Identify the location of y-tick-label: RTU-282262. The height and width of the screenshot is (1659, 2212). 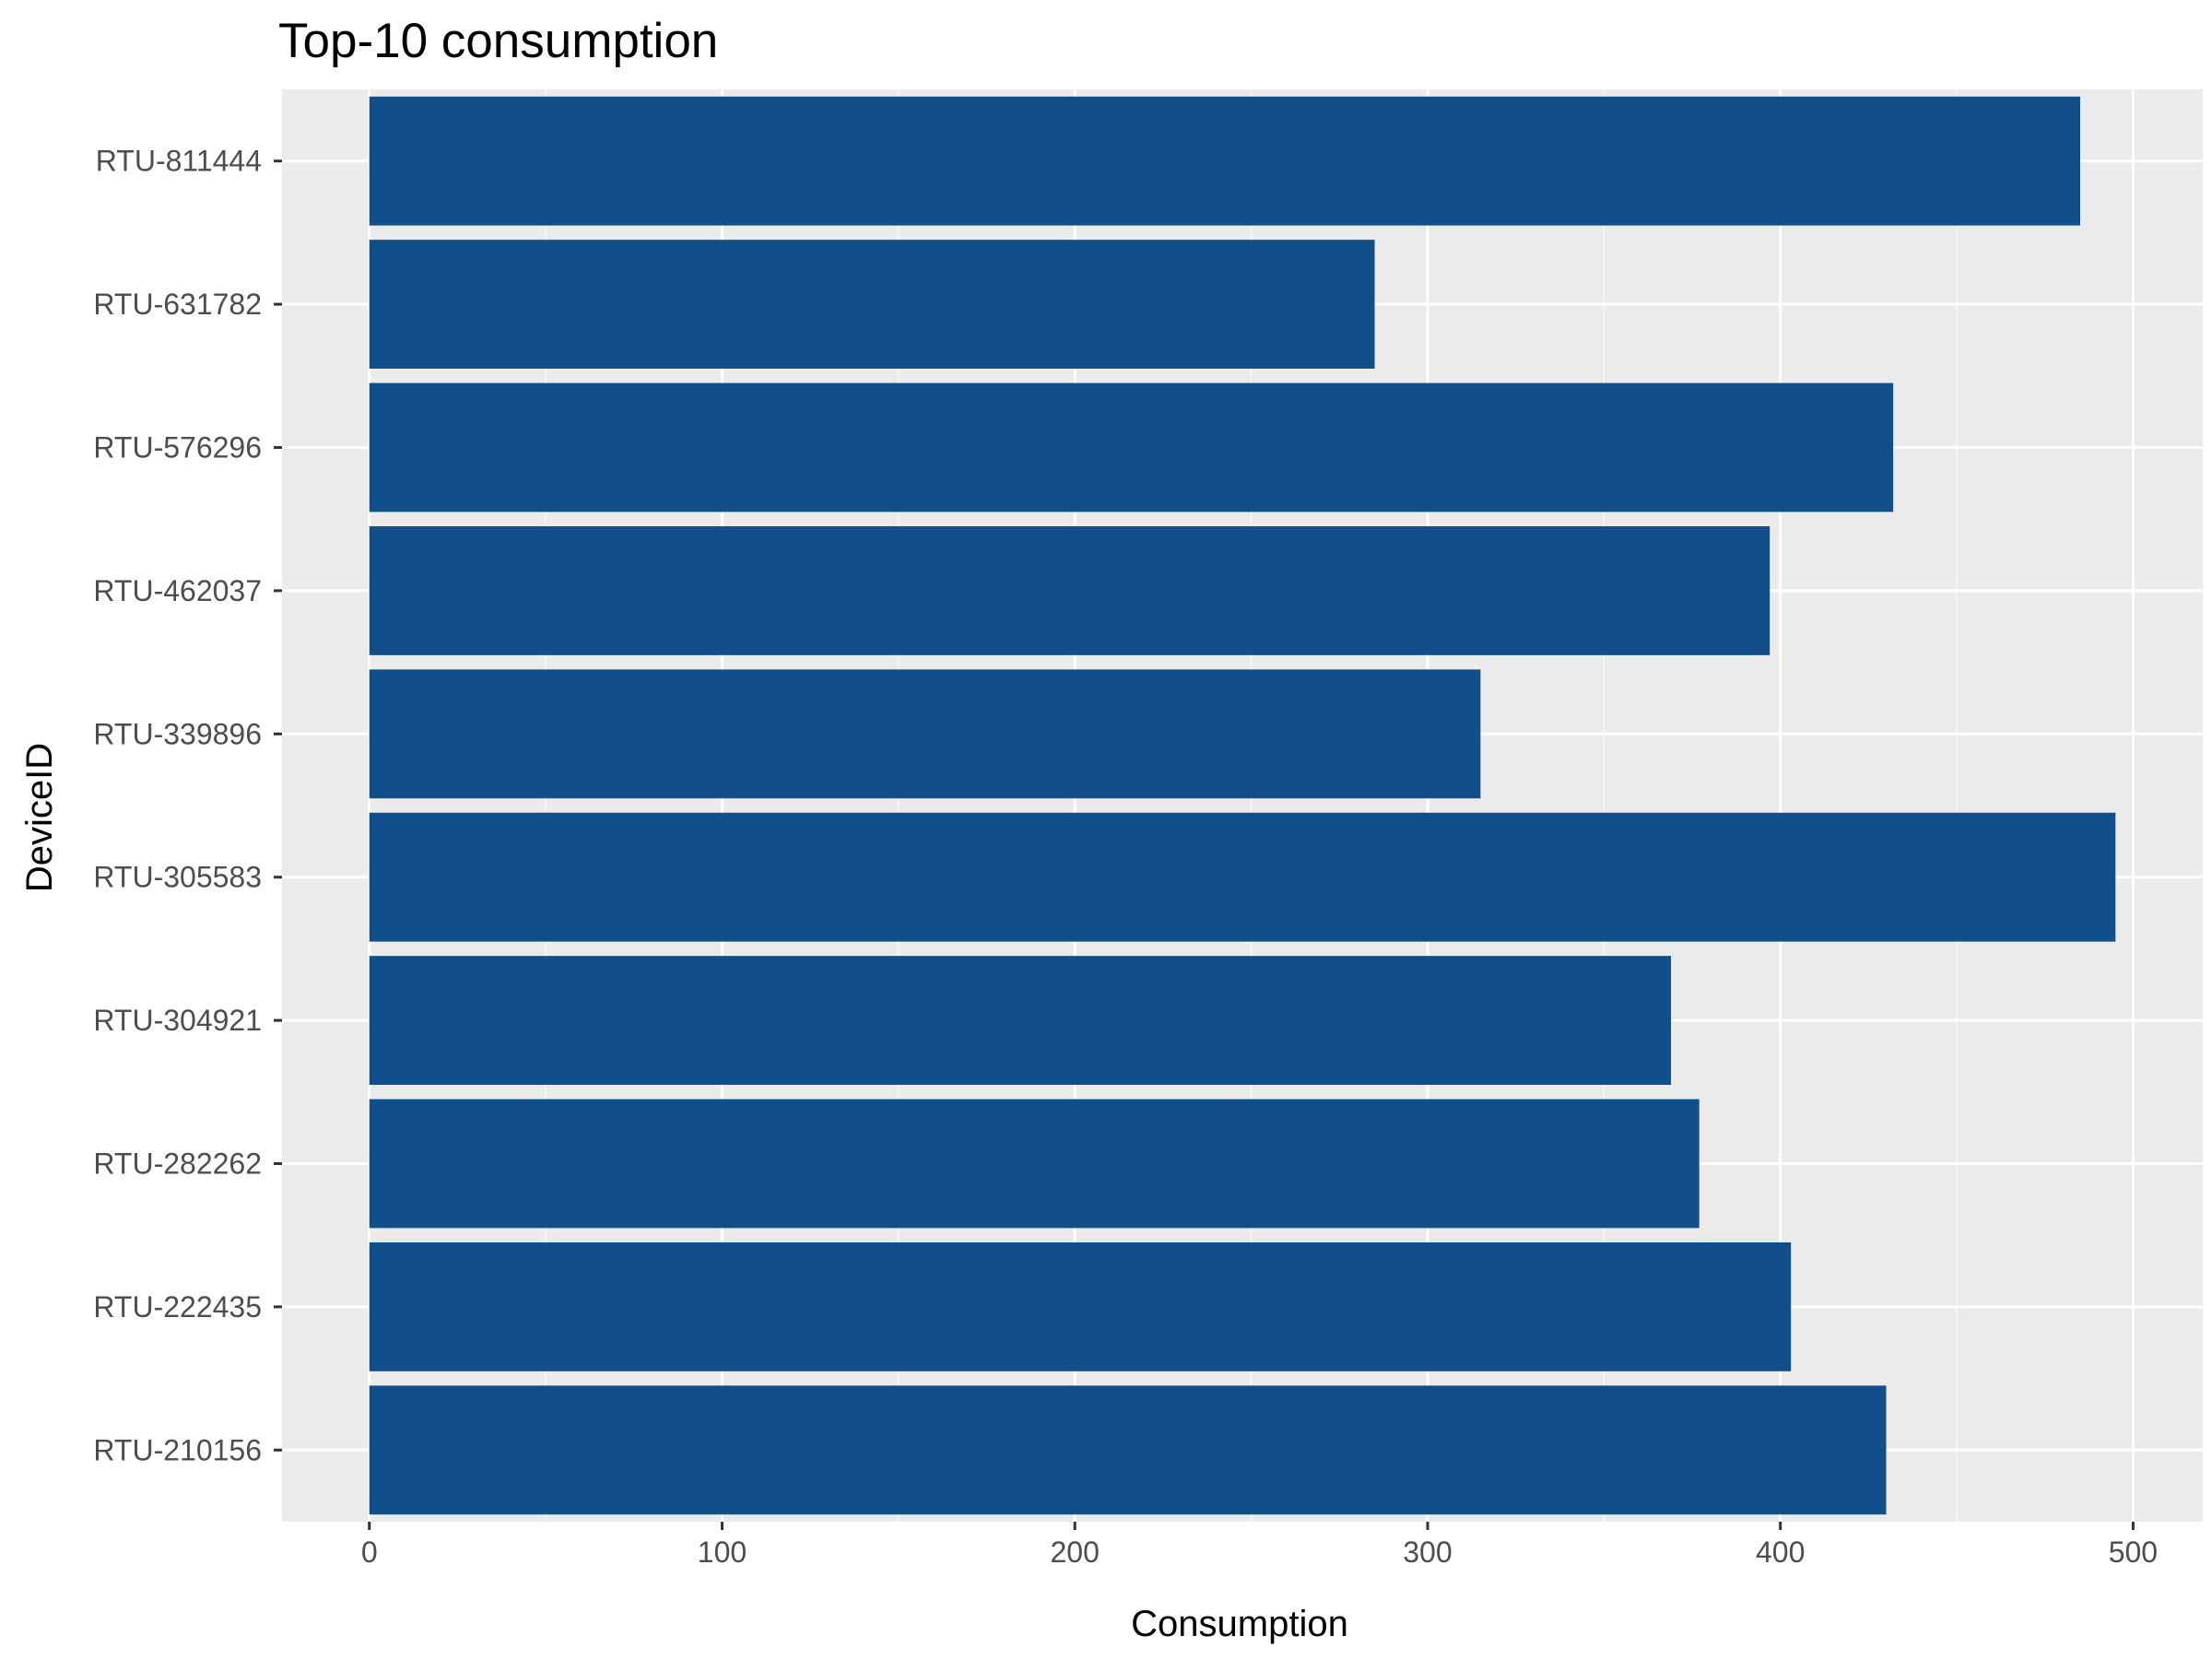
(177, 1164).